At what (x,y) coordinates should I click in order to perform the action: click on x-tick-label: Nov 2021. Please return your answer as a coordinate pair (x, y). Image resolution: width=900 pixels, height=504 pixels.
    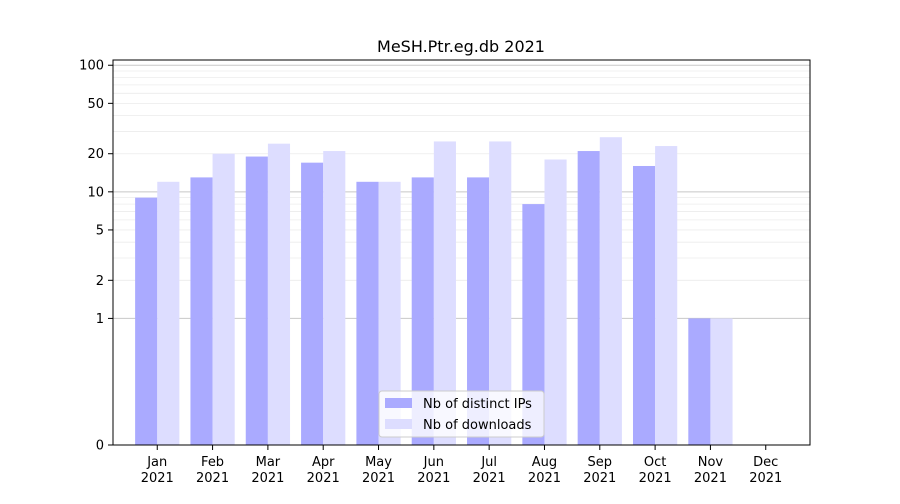
    Looking at the image, I should click on (710, 470).